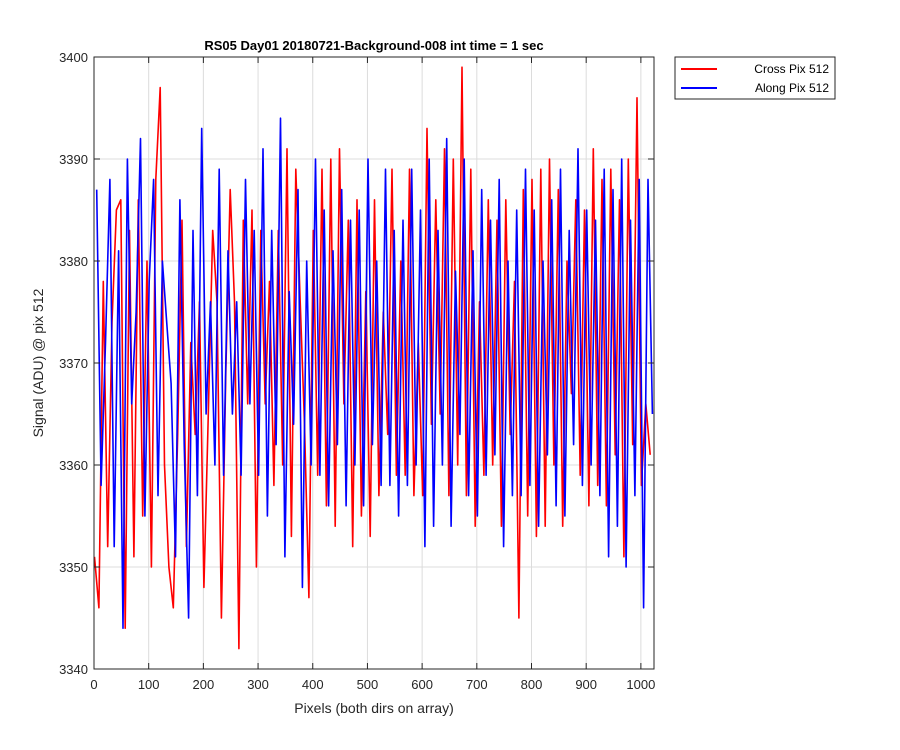 The width and height of the screenshot is (900, 750). Describe the element at coordinates (586, 684) in the screenshot. I see `x-tick-label: 900` at that location.